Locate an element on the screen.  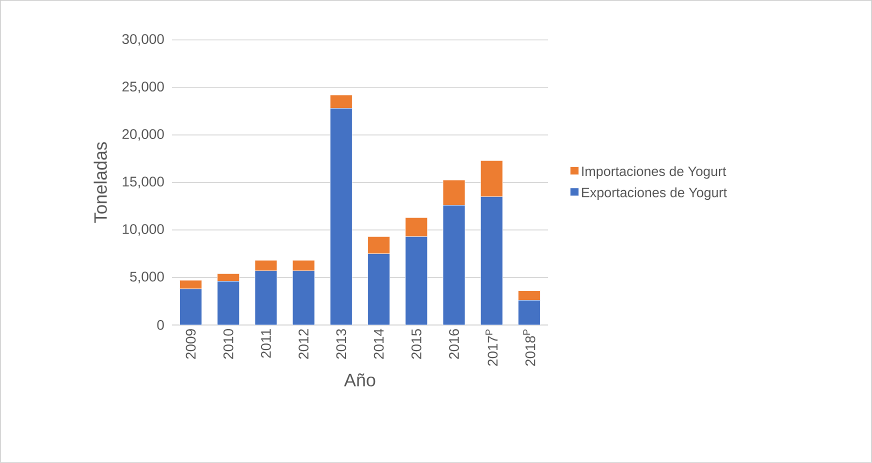
x-tick-label: 2017$^{P}$ is located at coordinates (492, 348).